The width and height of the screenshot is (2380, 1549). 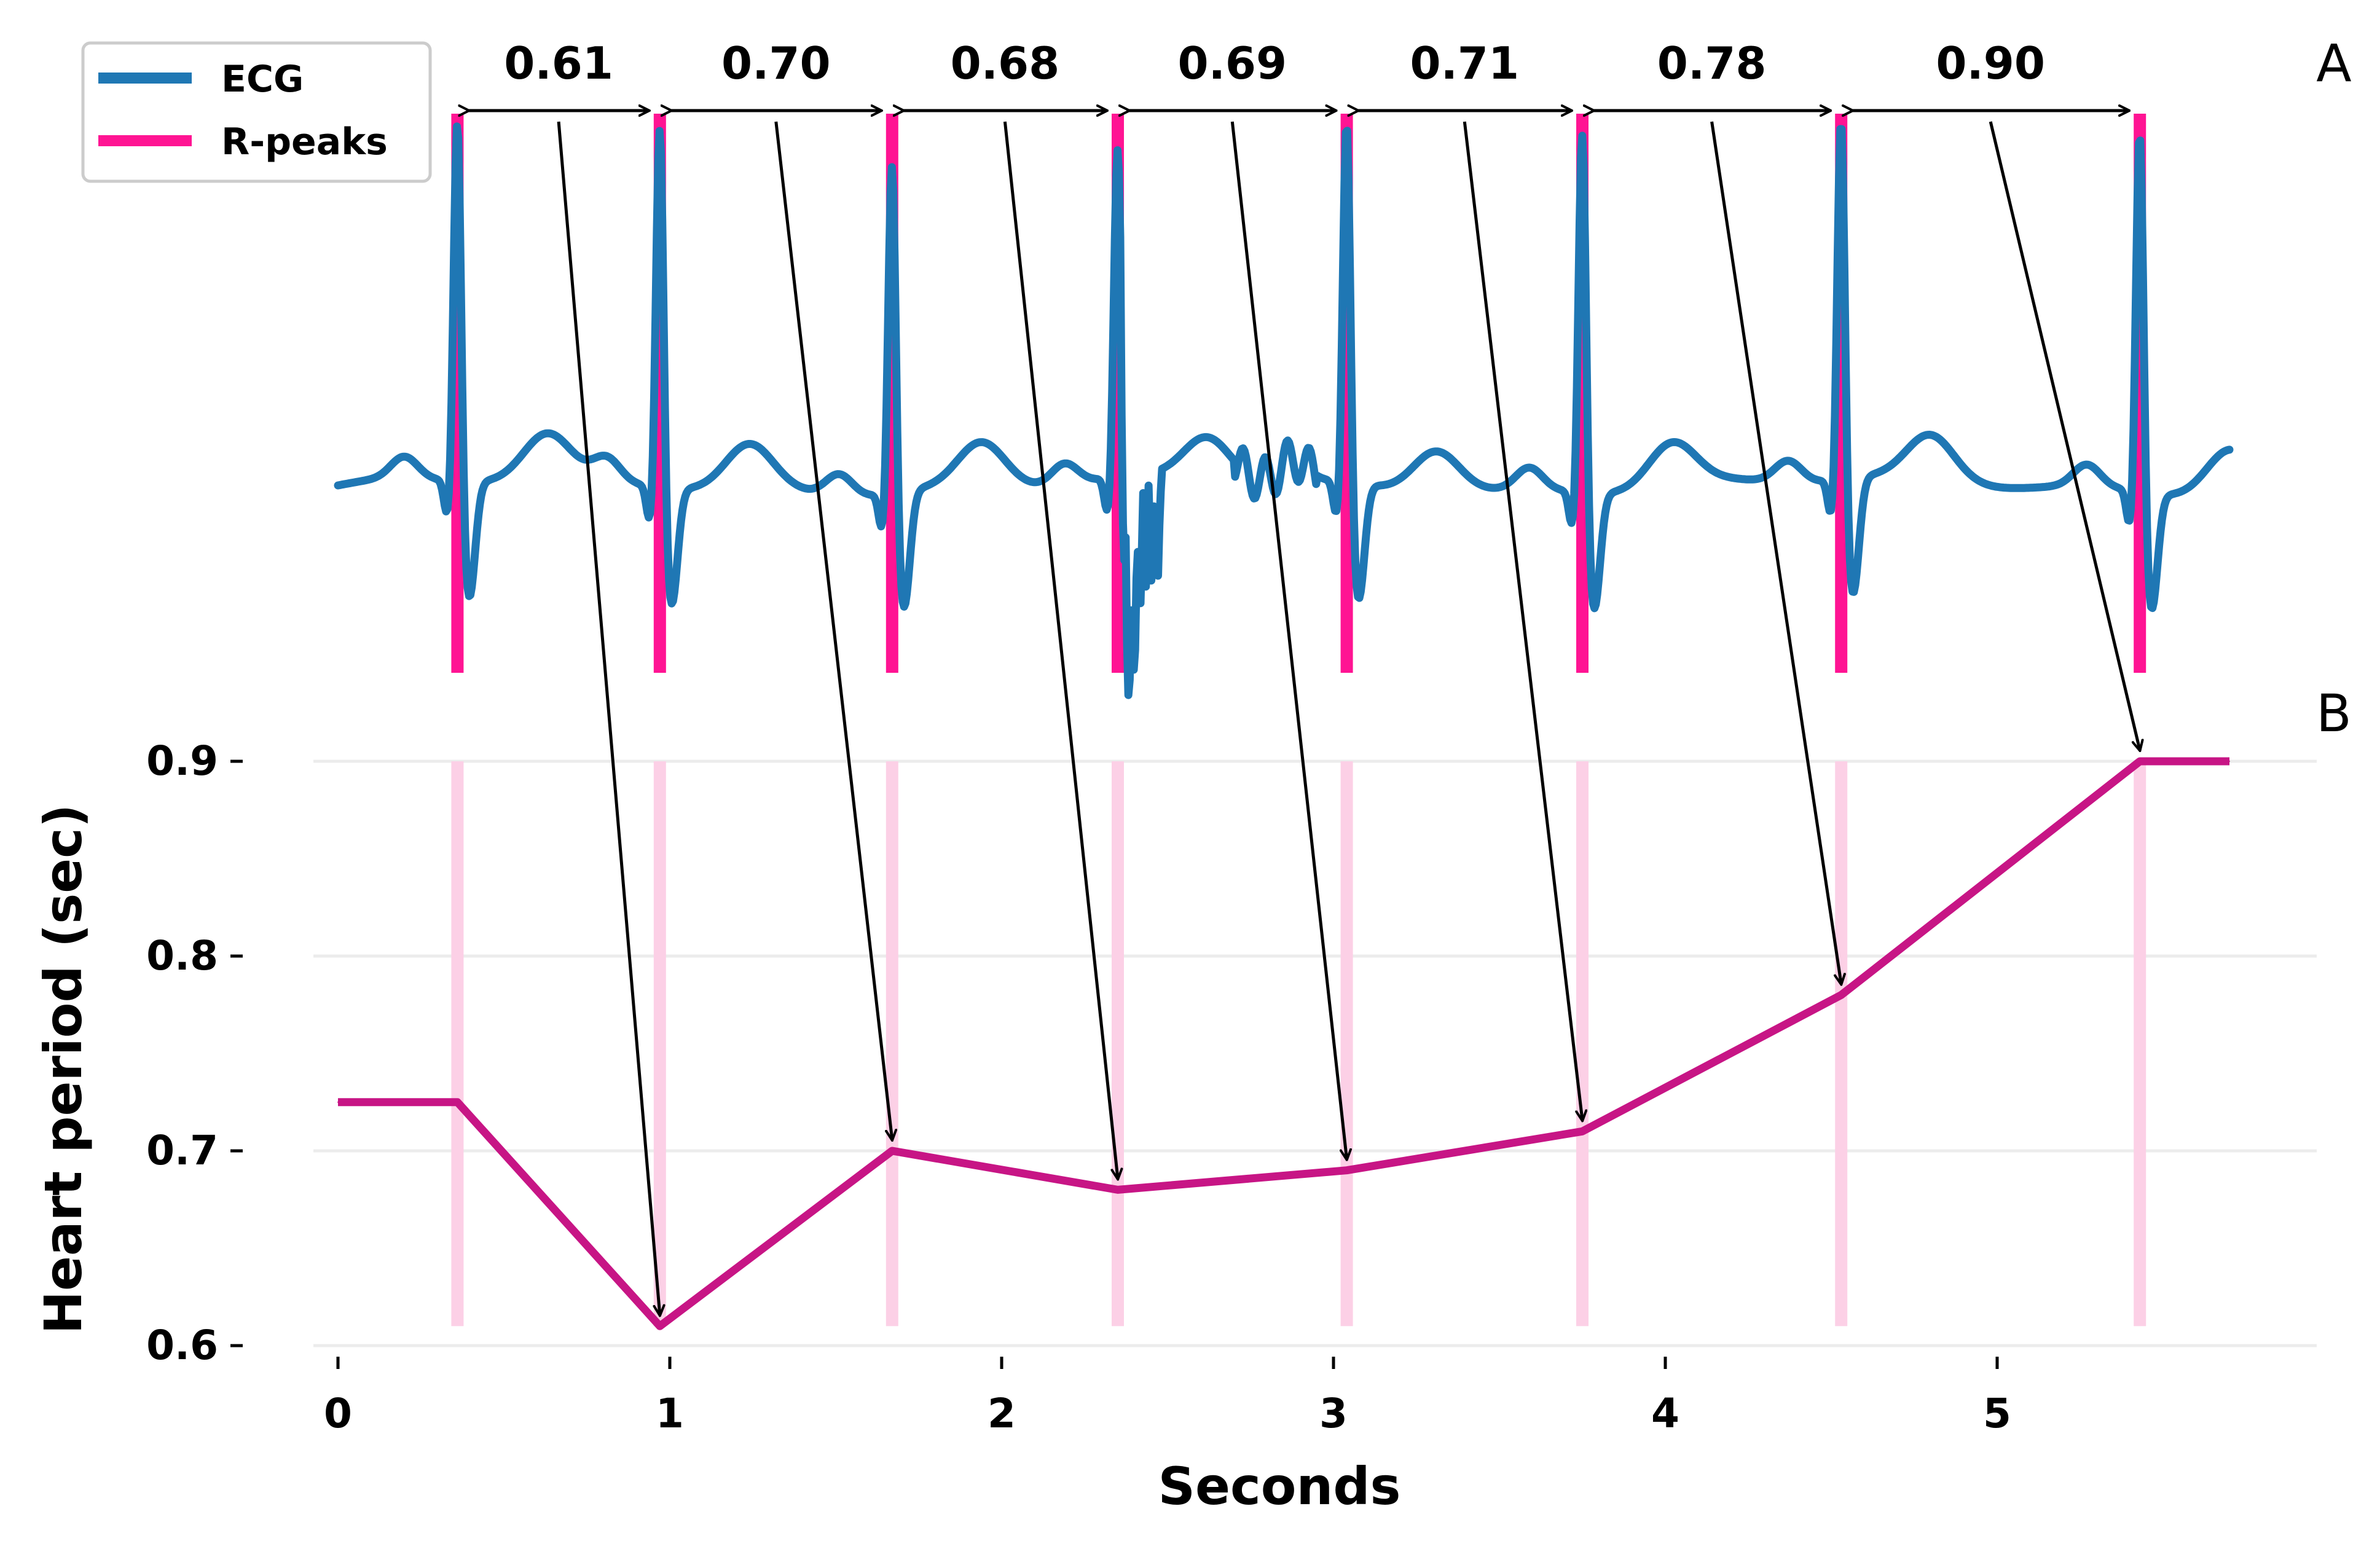 I want to click on x-axis-label: Seconds, so click(x=1279, y=1486).